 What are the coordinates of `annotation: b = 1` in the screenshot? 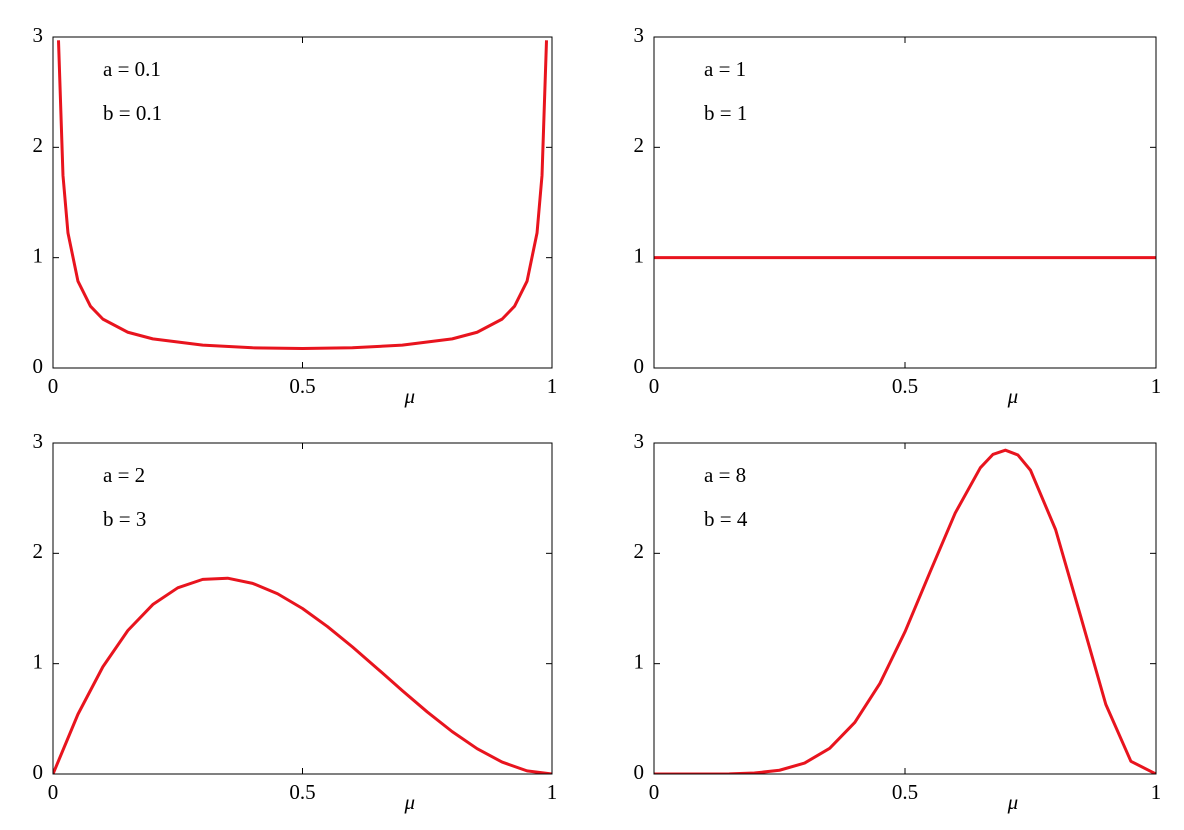 It's located at (725, 113).